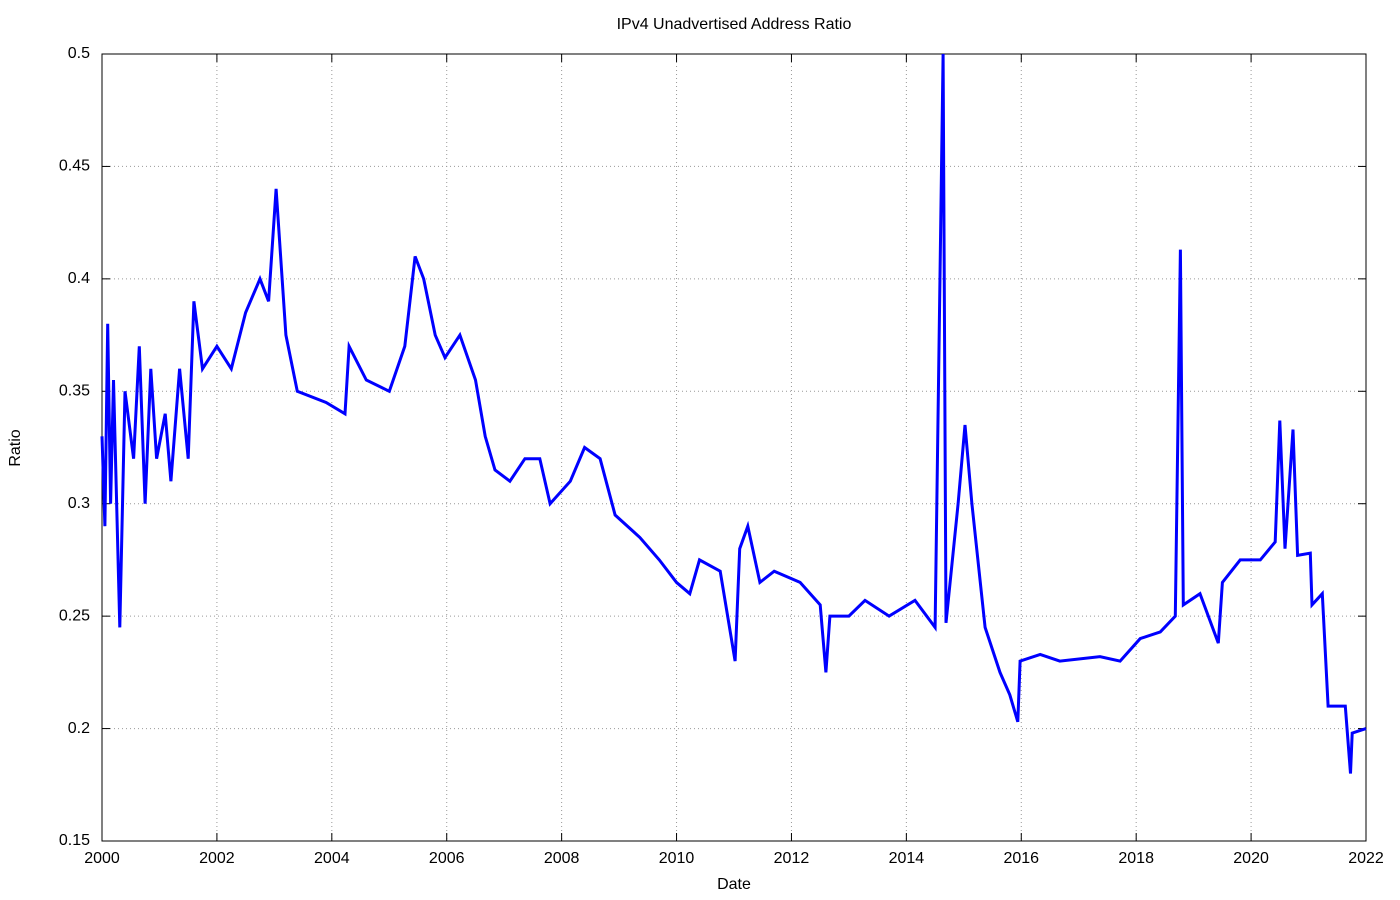 Image resolution: width=1400 pixels, height=900 pixels. What do you see at coordinates (74, 840) in the screenshot?
I see `y-tick-label: 0.15` at bounding box center [74, 840].